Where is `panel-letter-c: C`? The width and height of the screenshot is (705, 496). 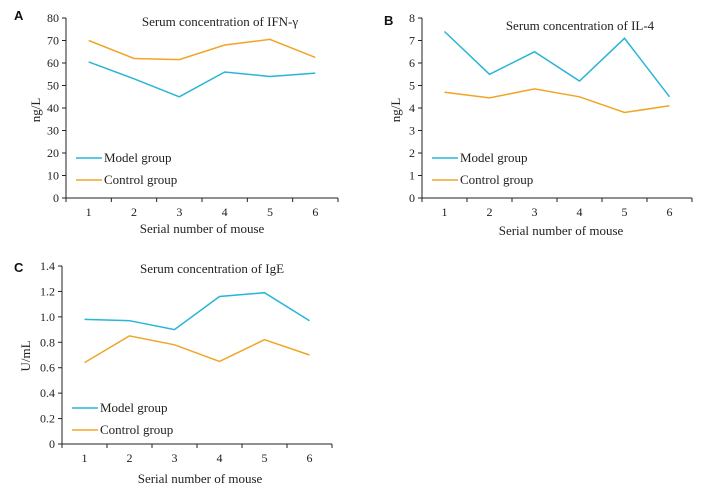 panel-letter-c: C is located at coordinates (19, 267).